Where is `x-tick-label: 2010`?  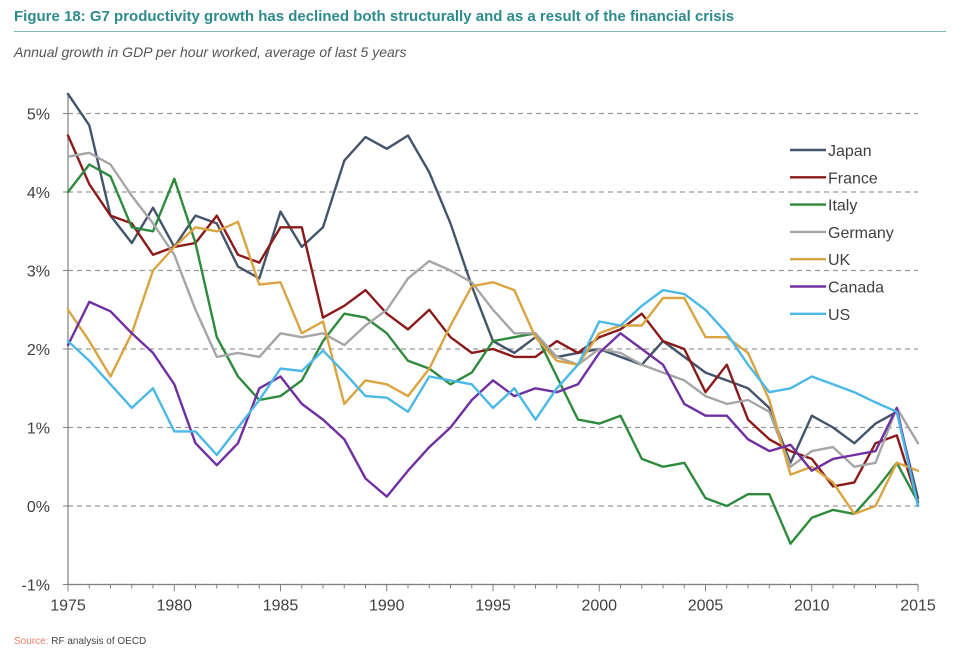 x-tick-label: 2010 is located at coordinates (812, 606).